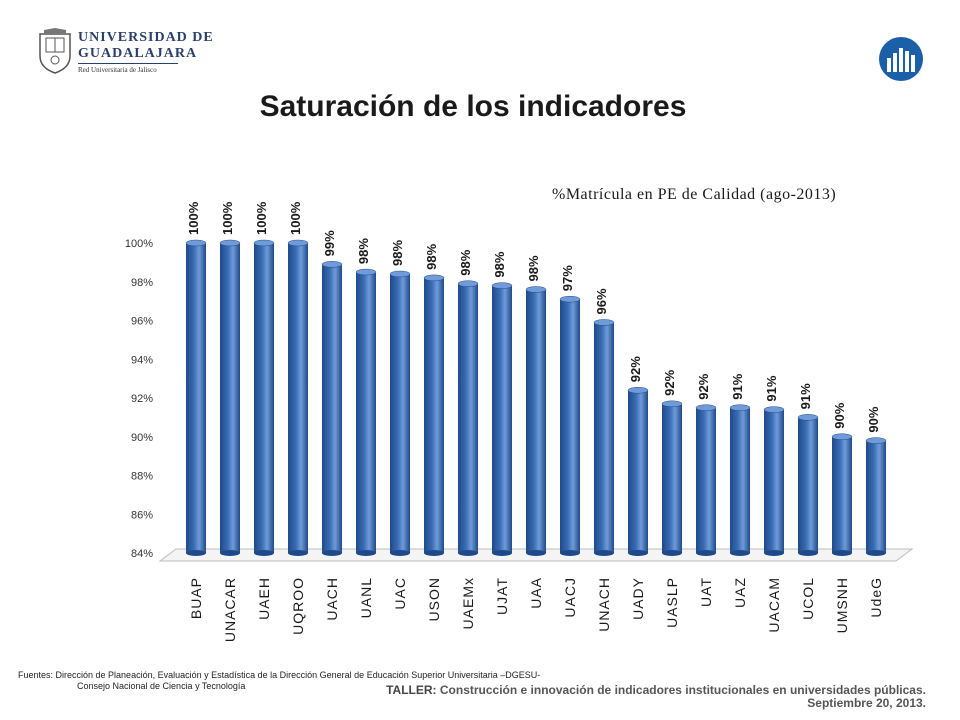  What do you see at coordinates (502, 596) in the screenshot?
I see `x-tick-label: UJAT` at bounding box center [502, 596].